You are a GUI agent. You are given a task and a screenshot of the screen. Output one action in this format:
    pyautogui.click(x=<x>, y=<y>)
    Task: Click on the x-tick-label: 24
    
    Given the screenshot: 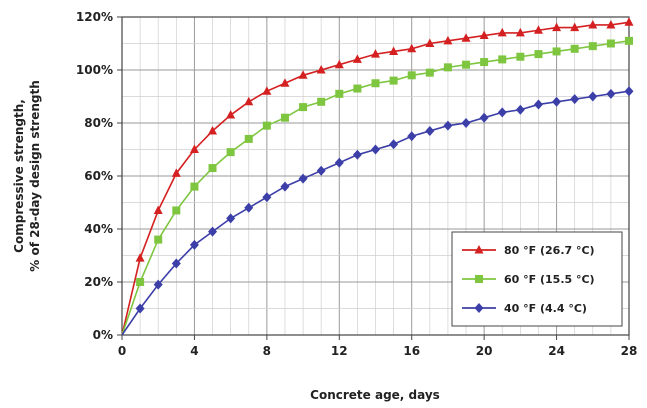 What is the action you would take?
    pyautogui.click(x=556, y=351)
    